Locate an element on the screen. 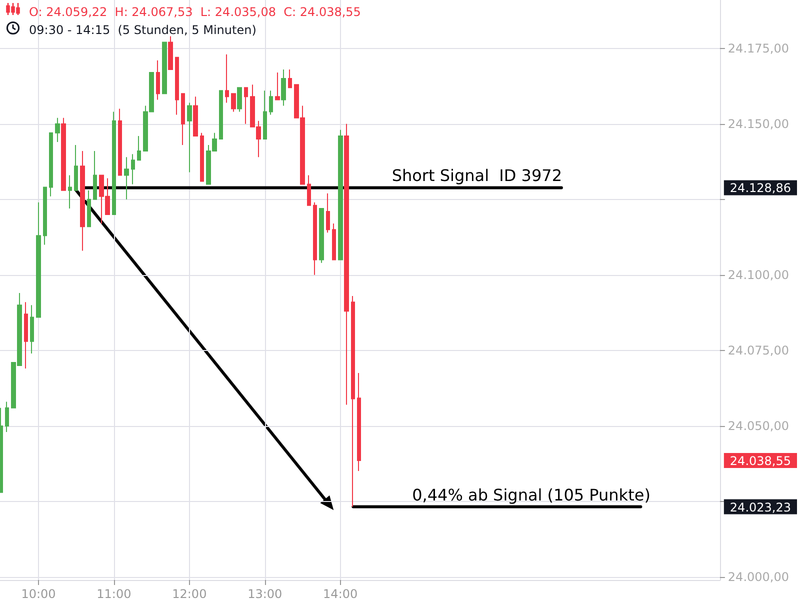 Image resolution: width=800 pixels, height=600 pixels. chart-title: O: 24.059,22 H: 24.067,53 L: 24.035,08 C: 24.038,55 is located at coordinates (195, 12).